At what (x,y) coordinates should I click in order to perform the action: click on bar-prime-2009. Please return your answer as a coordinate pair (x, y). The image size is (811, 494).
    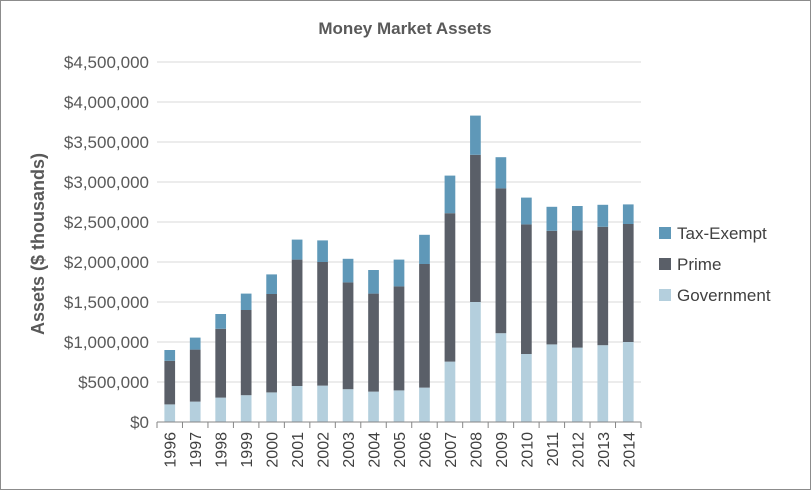
    Looking at the image, I should click on (501, 261).